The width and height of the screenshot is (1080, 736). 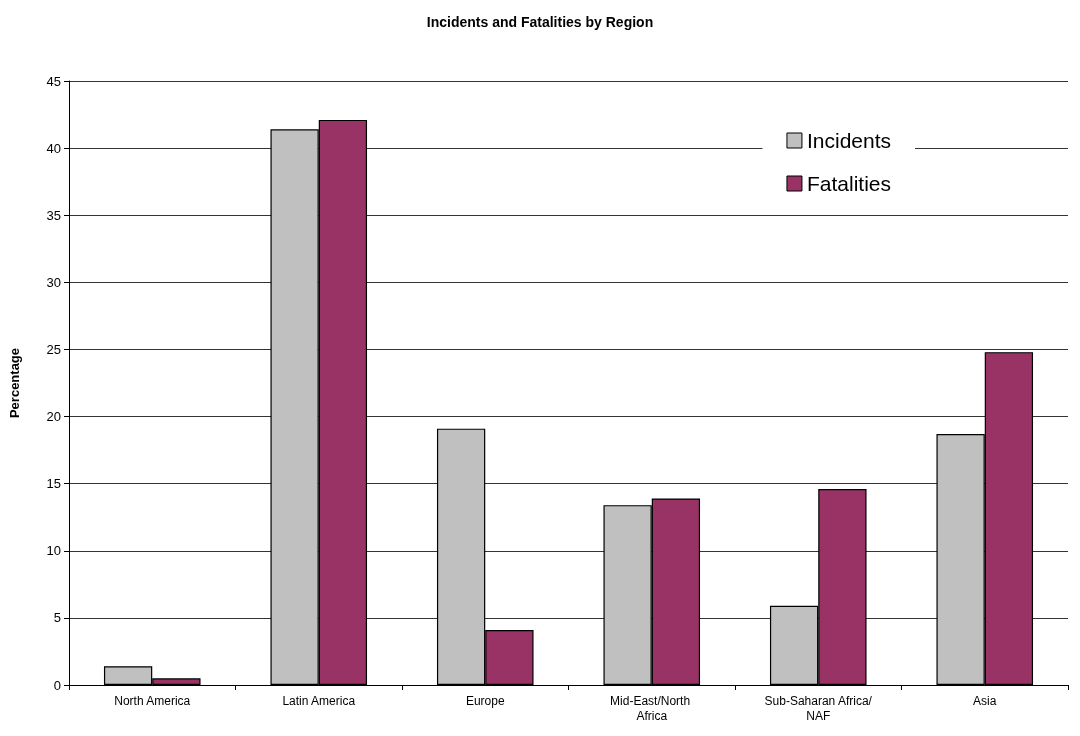 What do you see at coordinates (14, 383) in the screenshot?
I see `y-axis-title: Percentage` at bounding box center [14, 383].